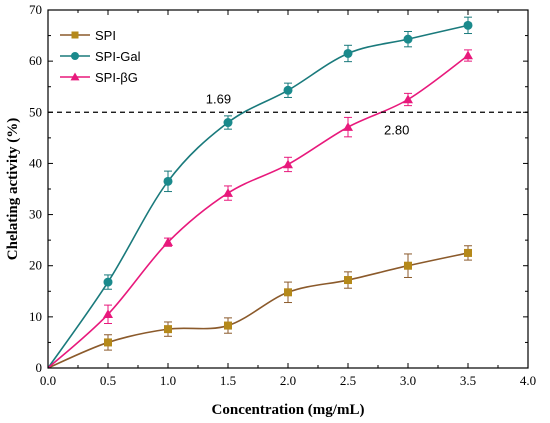 The height and width of the screenshot is (423, 550). Describe the element at coordinates (35, 162) in the screenshot. I see `y-tick-label: 40` at that location.